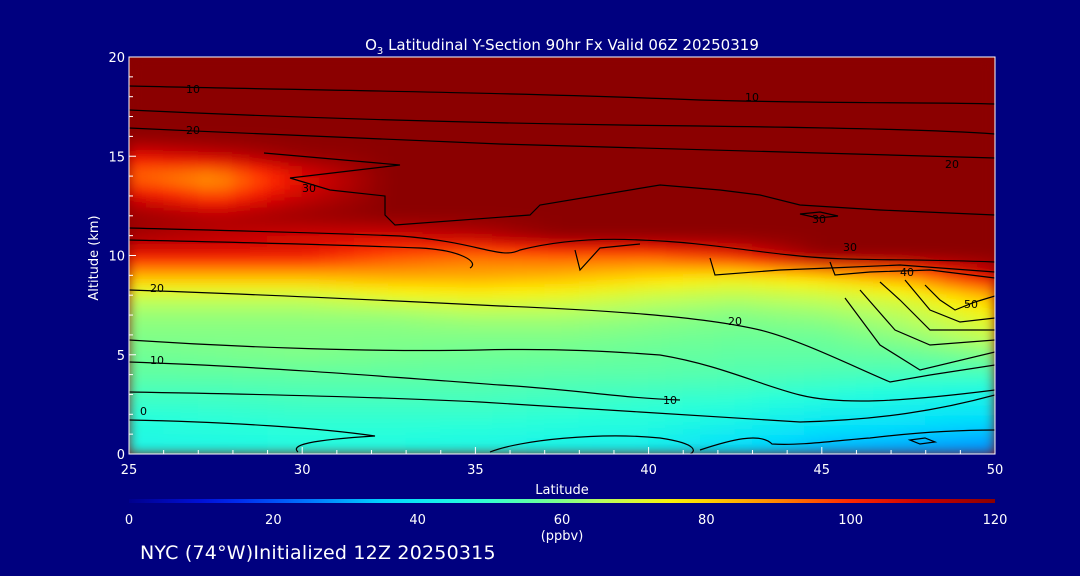  Describe the element at coordinates (562, 407) in the screenshot. I see `contour-line` at that location.